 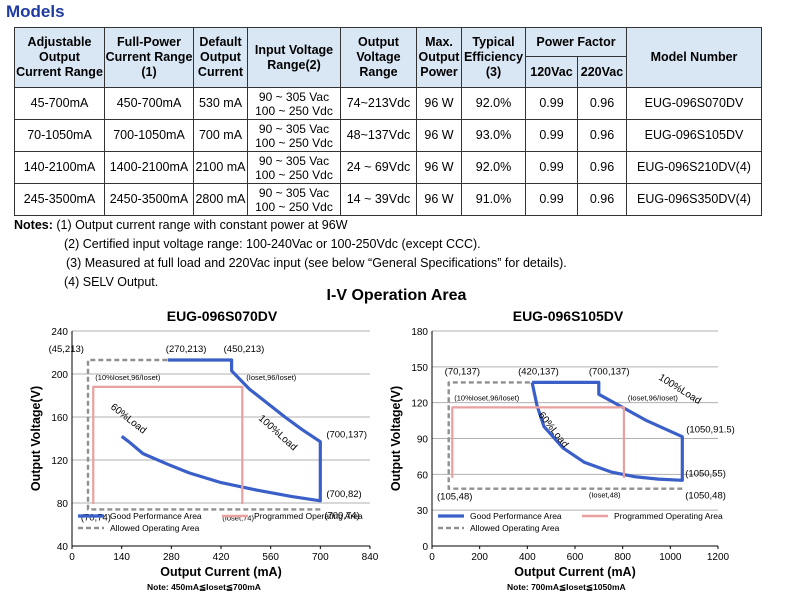 What do you see at coordinates (220, 57) in the screenshot?
I see `header-default-current: Default Output Current` at bounding box center [220, 57].